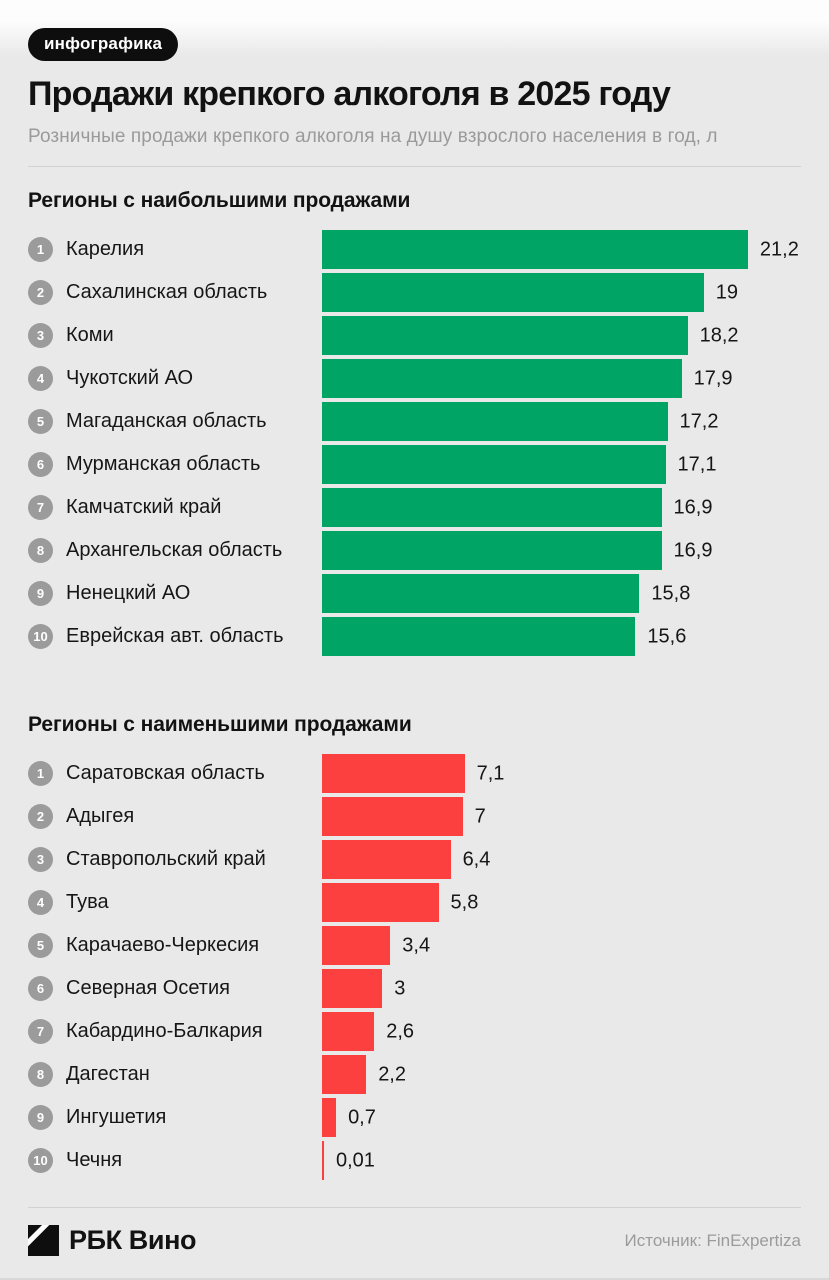 The image size is (829, 1280). What do you see at coordinates (148, 988) in the screenshot?
I see `region-label: Северная Осетия` at bounding box center [148, 988].